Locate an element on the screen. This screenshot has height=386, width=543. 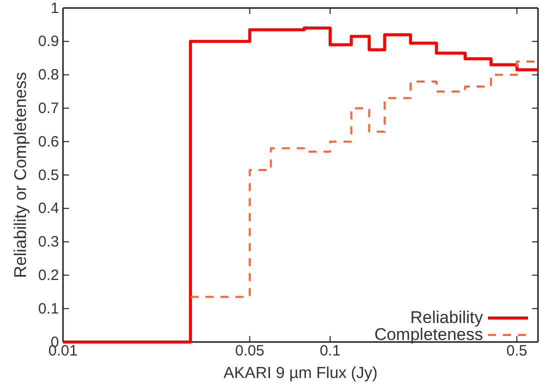
y-tick-label: 0.9 is located at coordinates (48, 41).